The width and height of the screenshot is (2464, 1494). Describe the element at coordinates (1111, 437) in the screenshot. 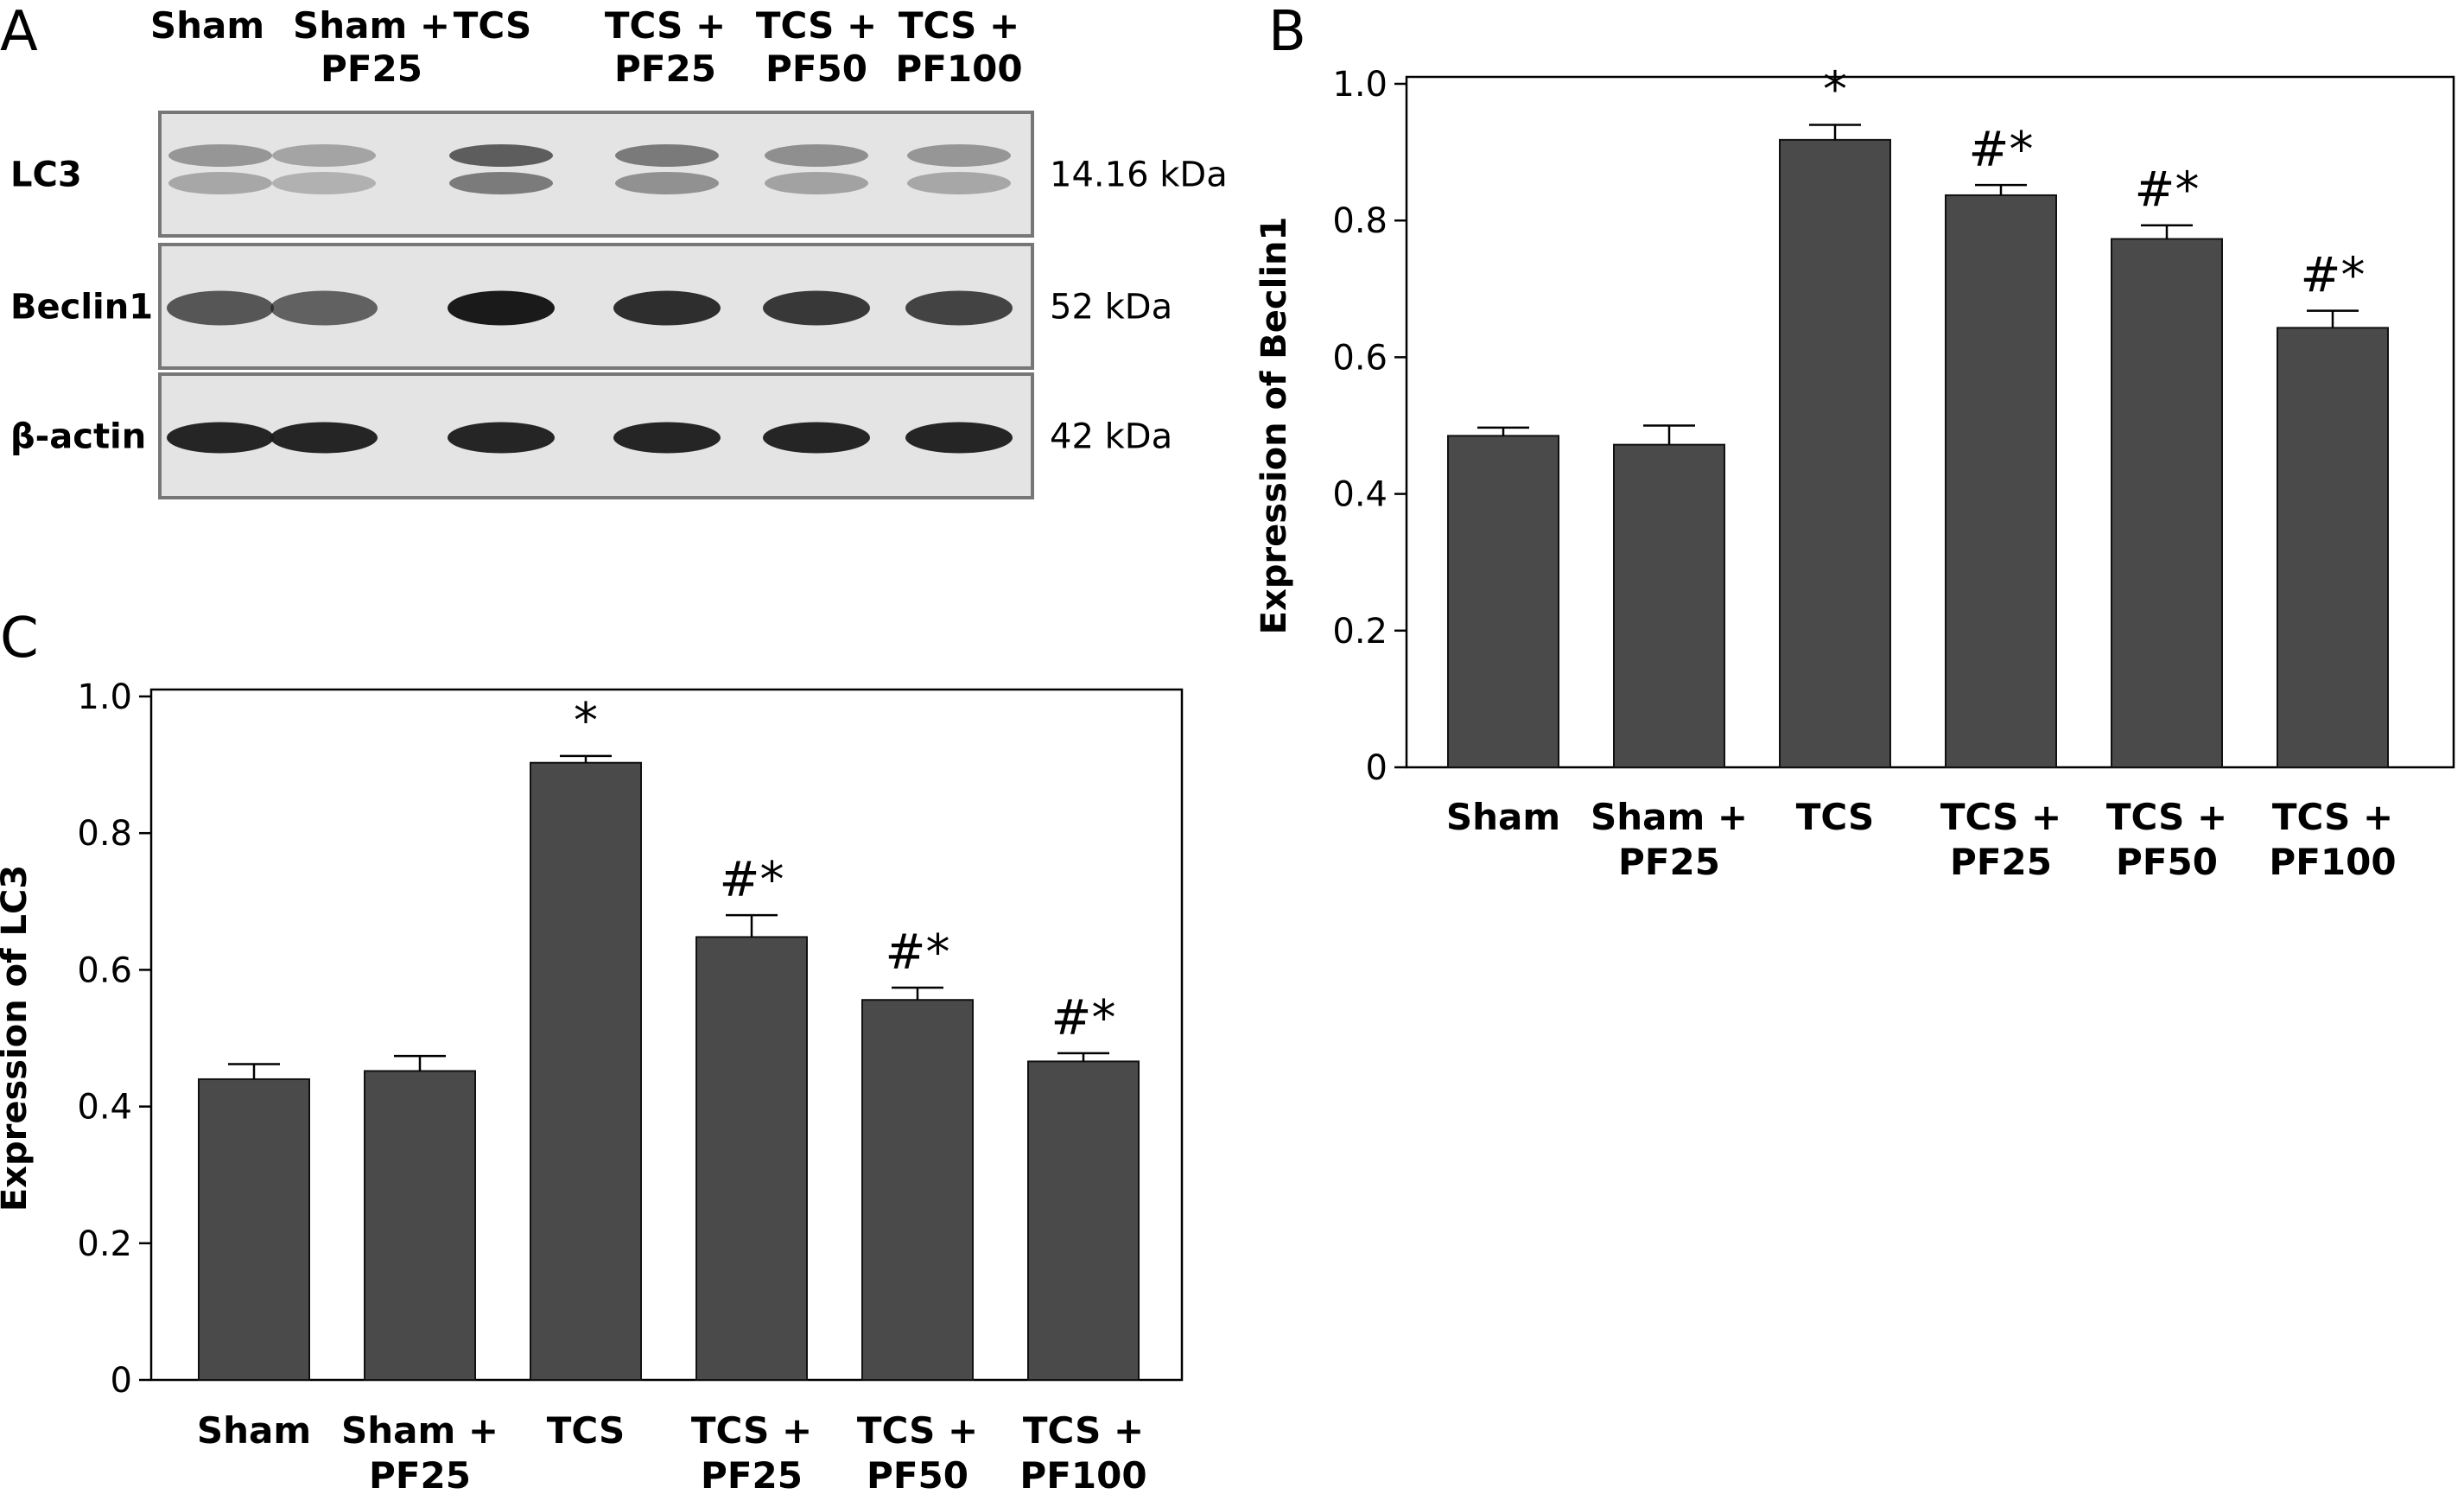

I see `molecular-weight-label: 42 kDa` at that location.